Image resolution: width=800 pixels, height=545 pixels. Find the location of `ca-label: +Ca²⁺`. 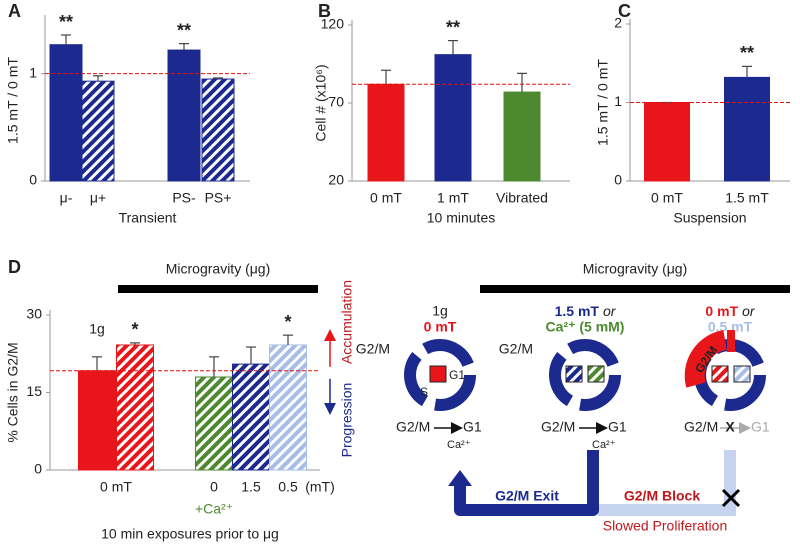

ca-label: +Ca²⁺ is located at coordinates (214, 509).